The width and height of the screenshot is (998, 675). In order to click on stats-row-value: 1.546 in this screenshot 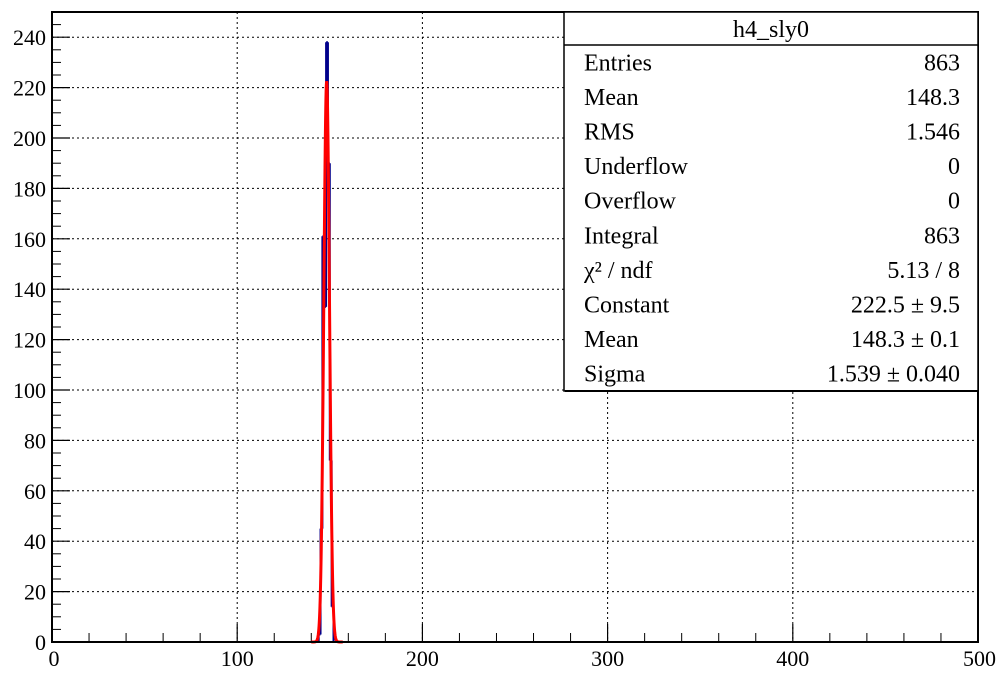, I will do `click(933, 133)`.